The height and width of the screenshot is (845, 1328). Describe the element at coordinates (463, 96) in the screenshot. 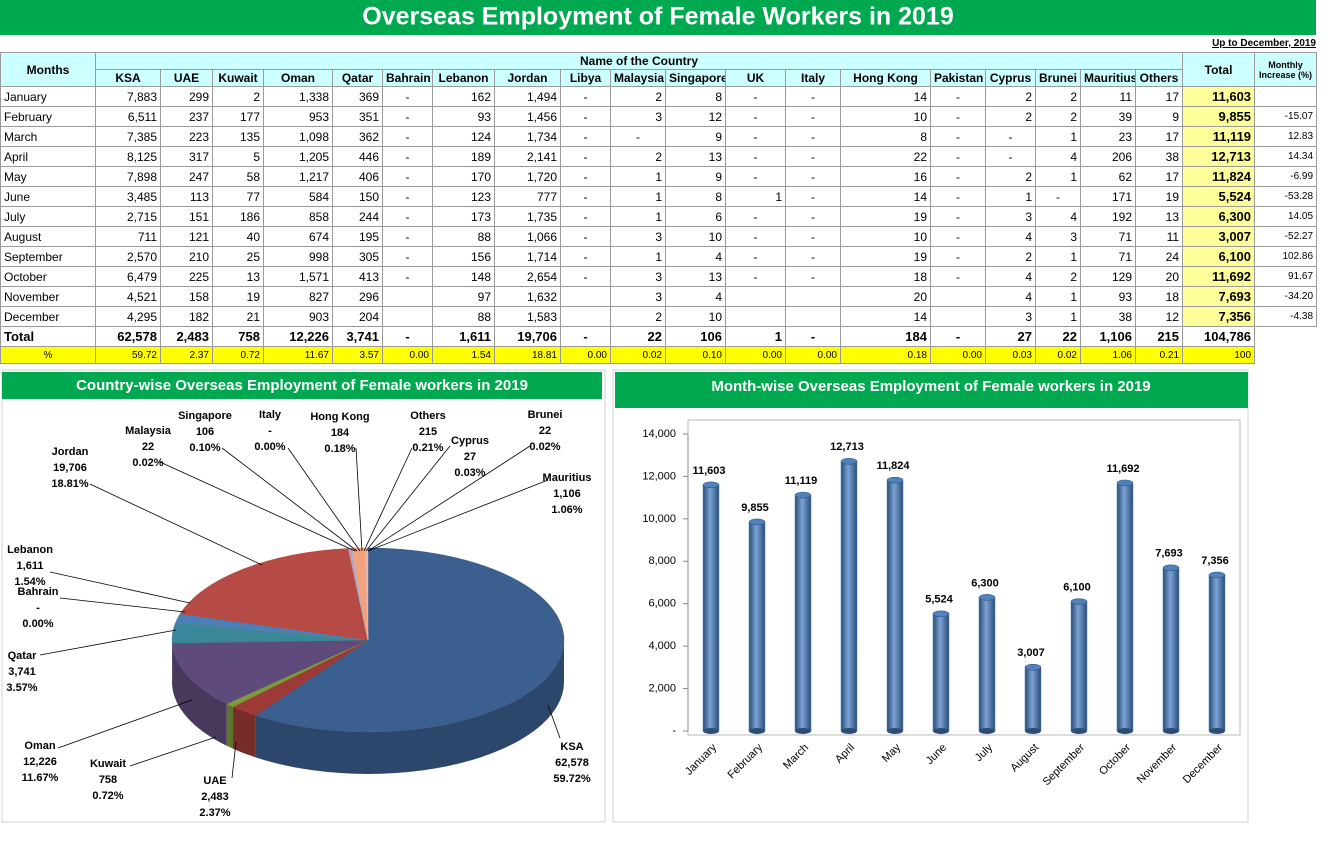

I see `data-cell: 162` at that location.